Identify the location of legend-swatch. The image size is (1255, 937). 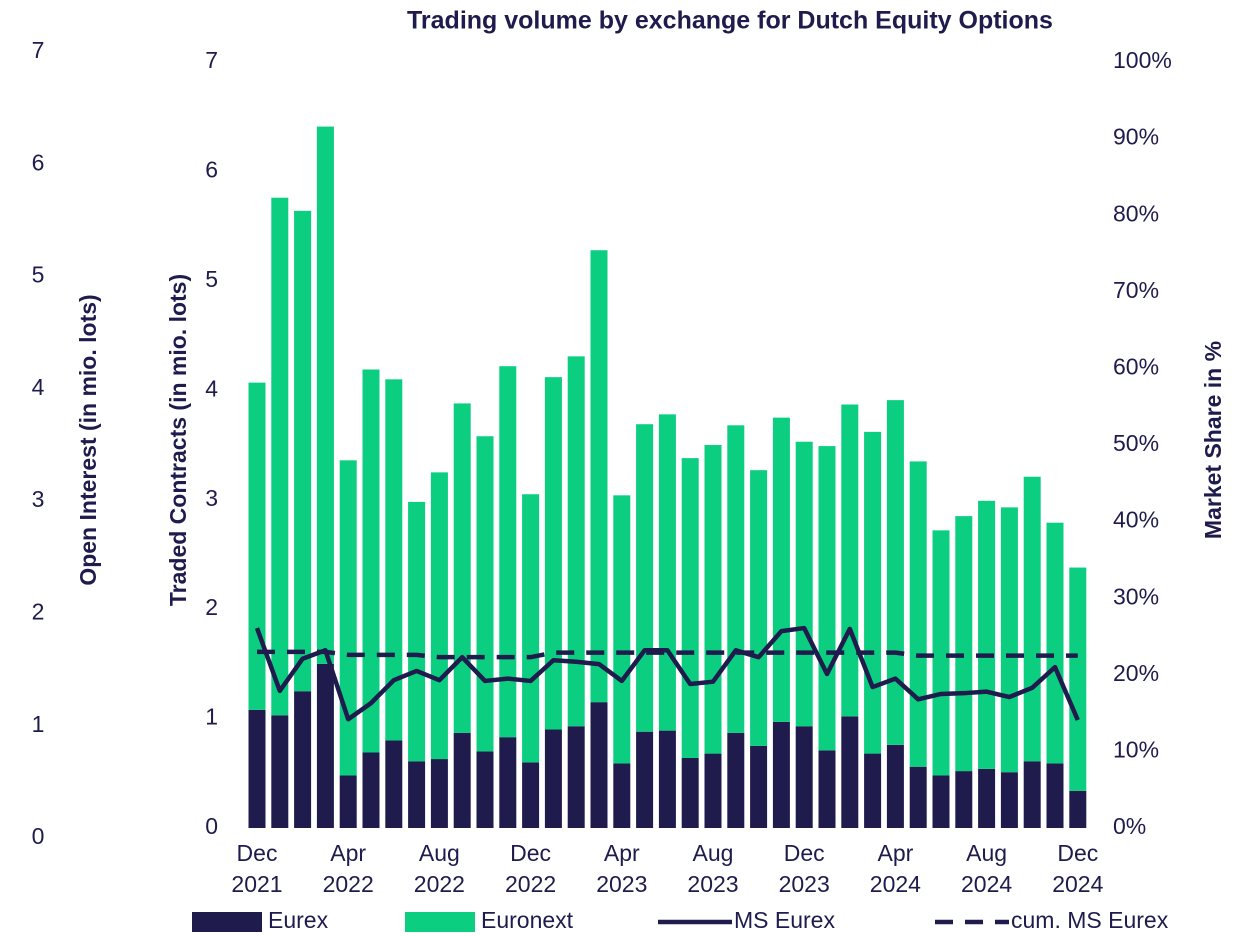
(440, 922).